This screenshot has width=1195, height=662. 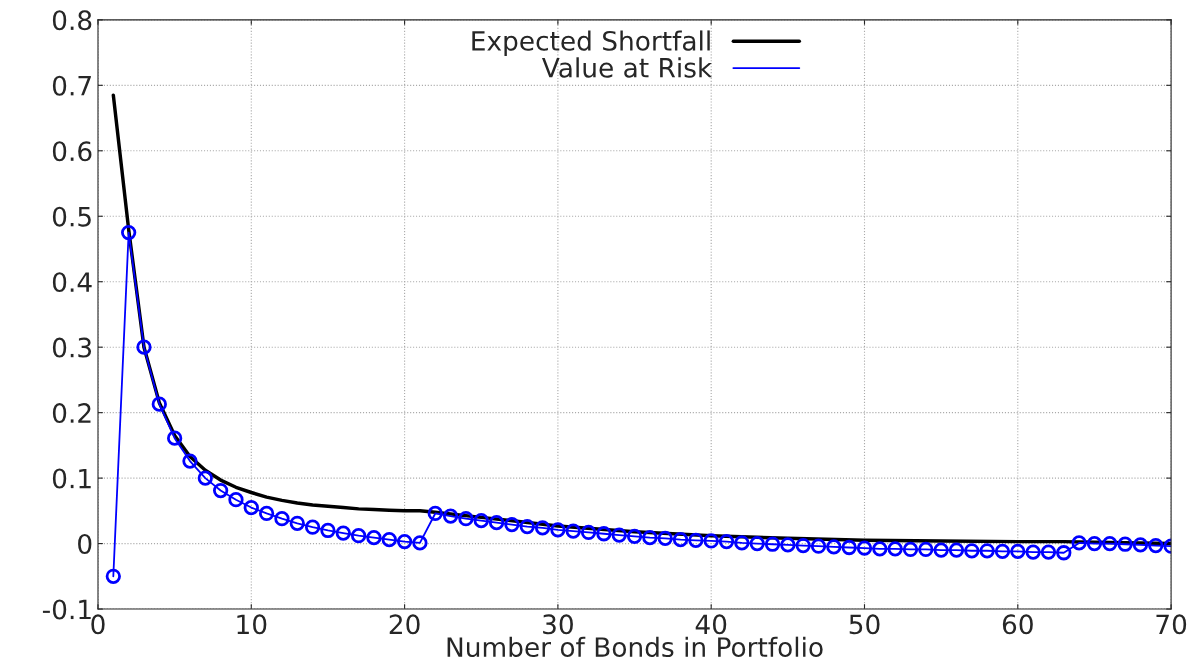 I want to click on x-tick-label: 60, so click(x=1017, y=624).